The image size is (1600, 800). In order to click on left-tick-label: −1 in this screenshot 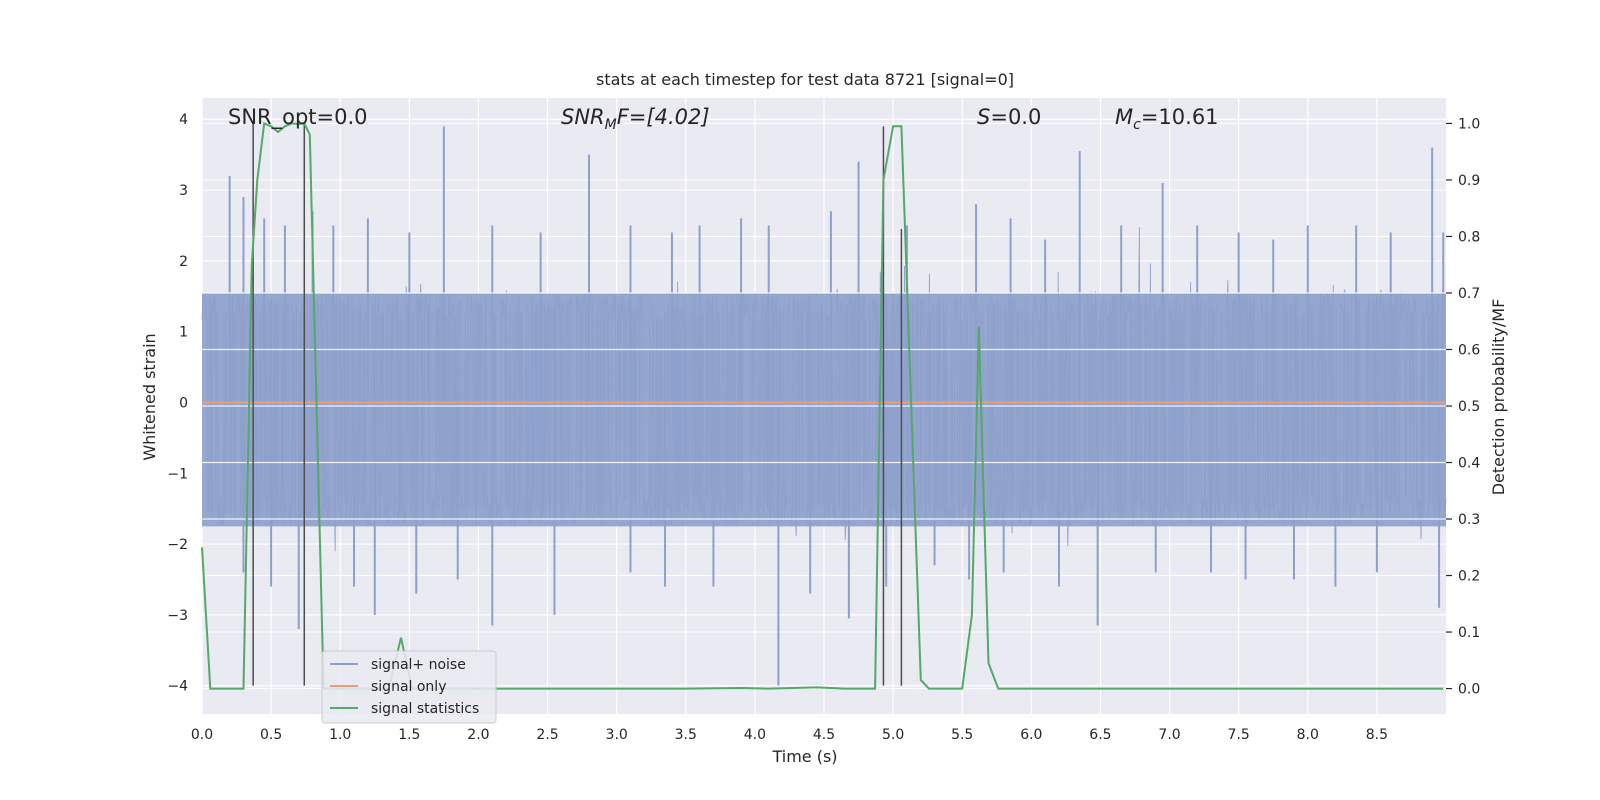, I will do `click(177, 474)`.